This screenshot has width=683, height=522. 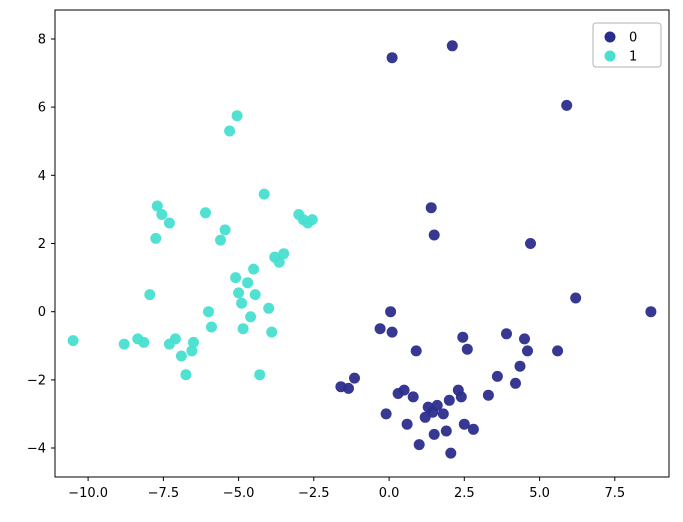 What do you see at coordinates (164, 493) in the screenshot?
I see `x-tick-label: −7.5` at bounding box center [164, 493].